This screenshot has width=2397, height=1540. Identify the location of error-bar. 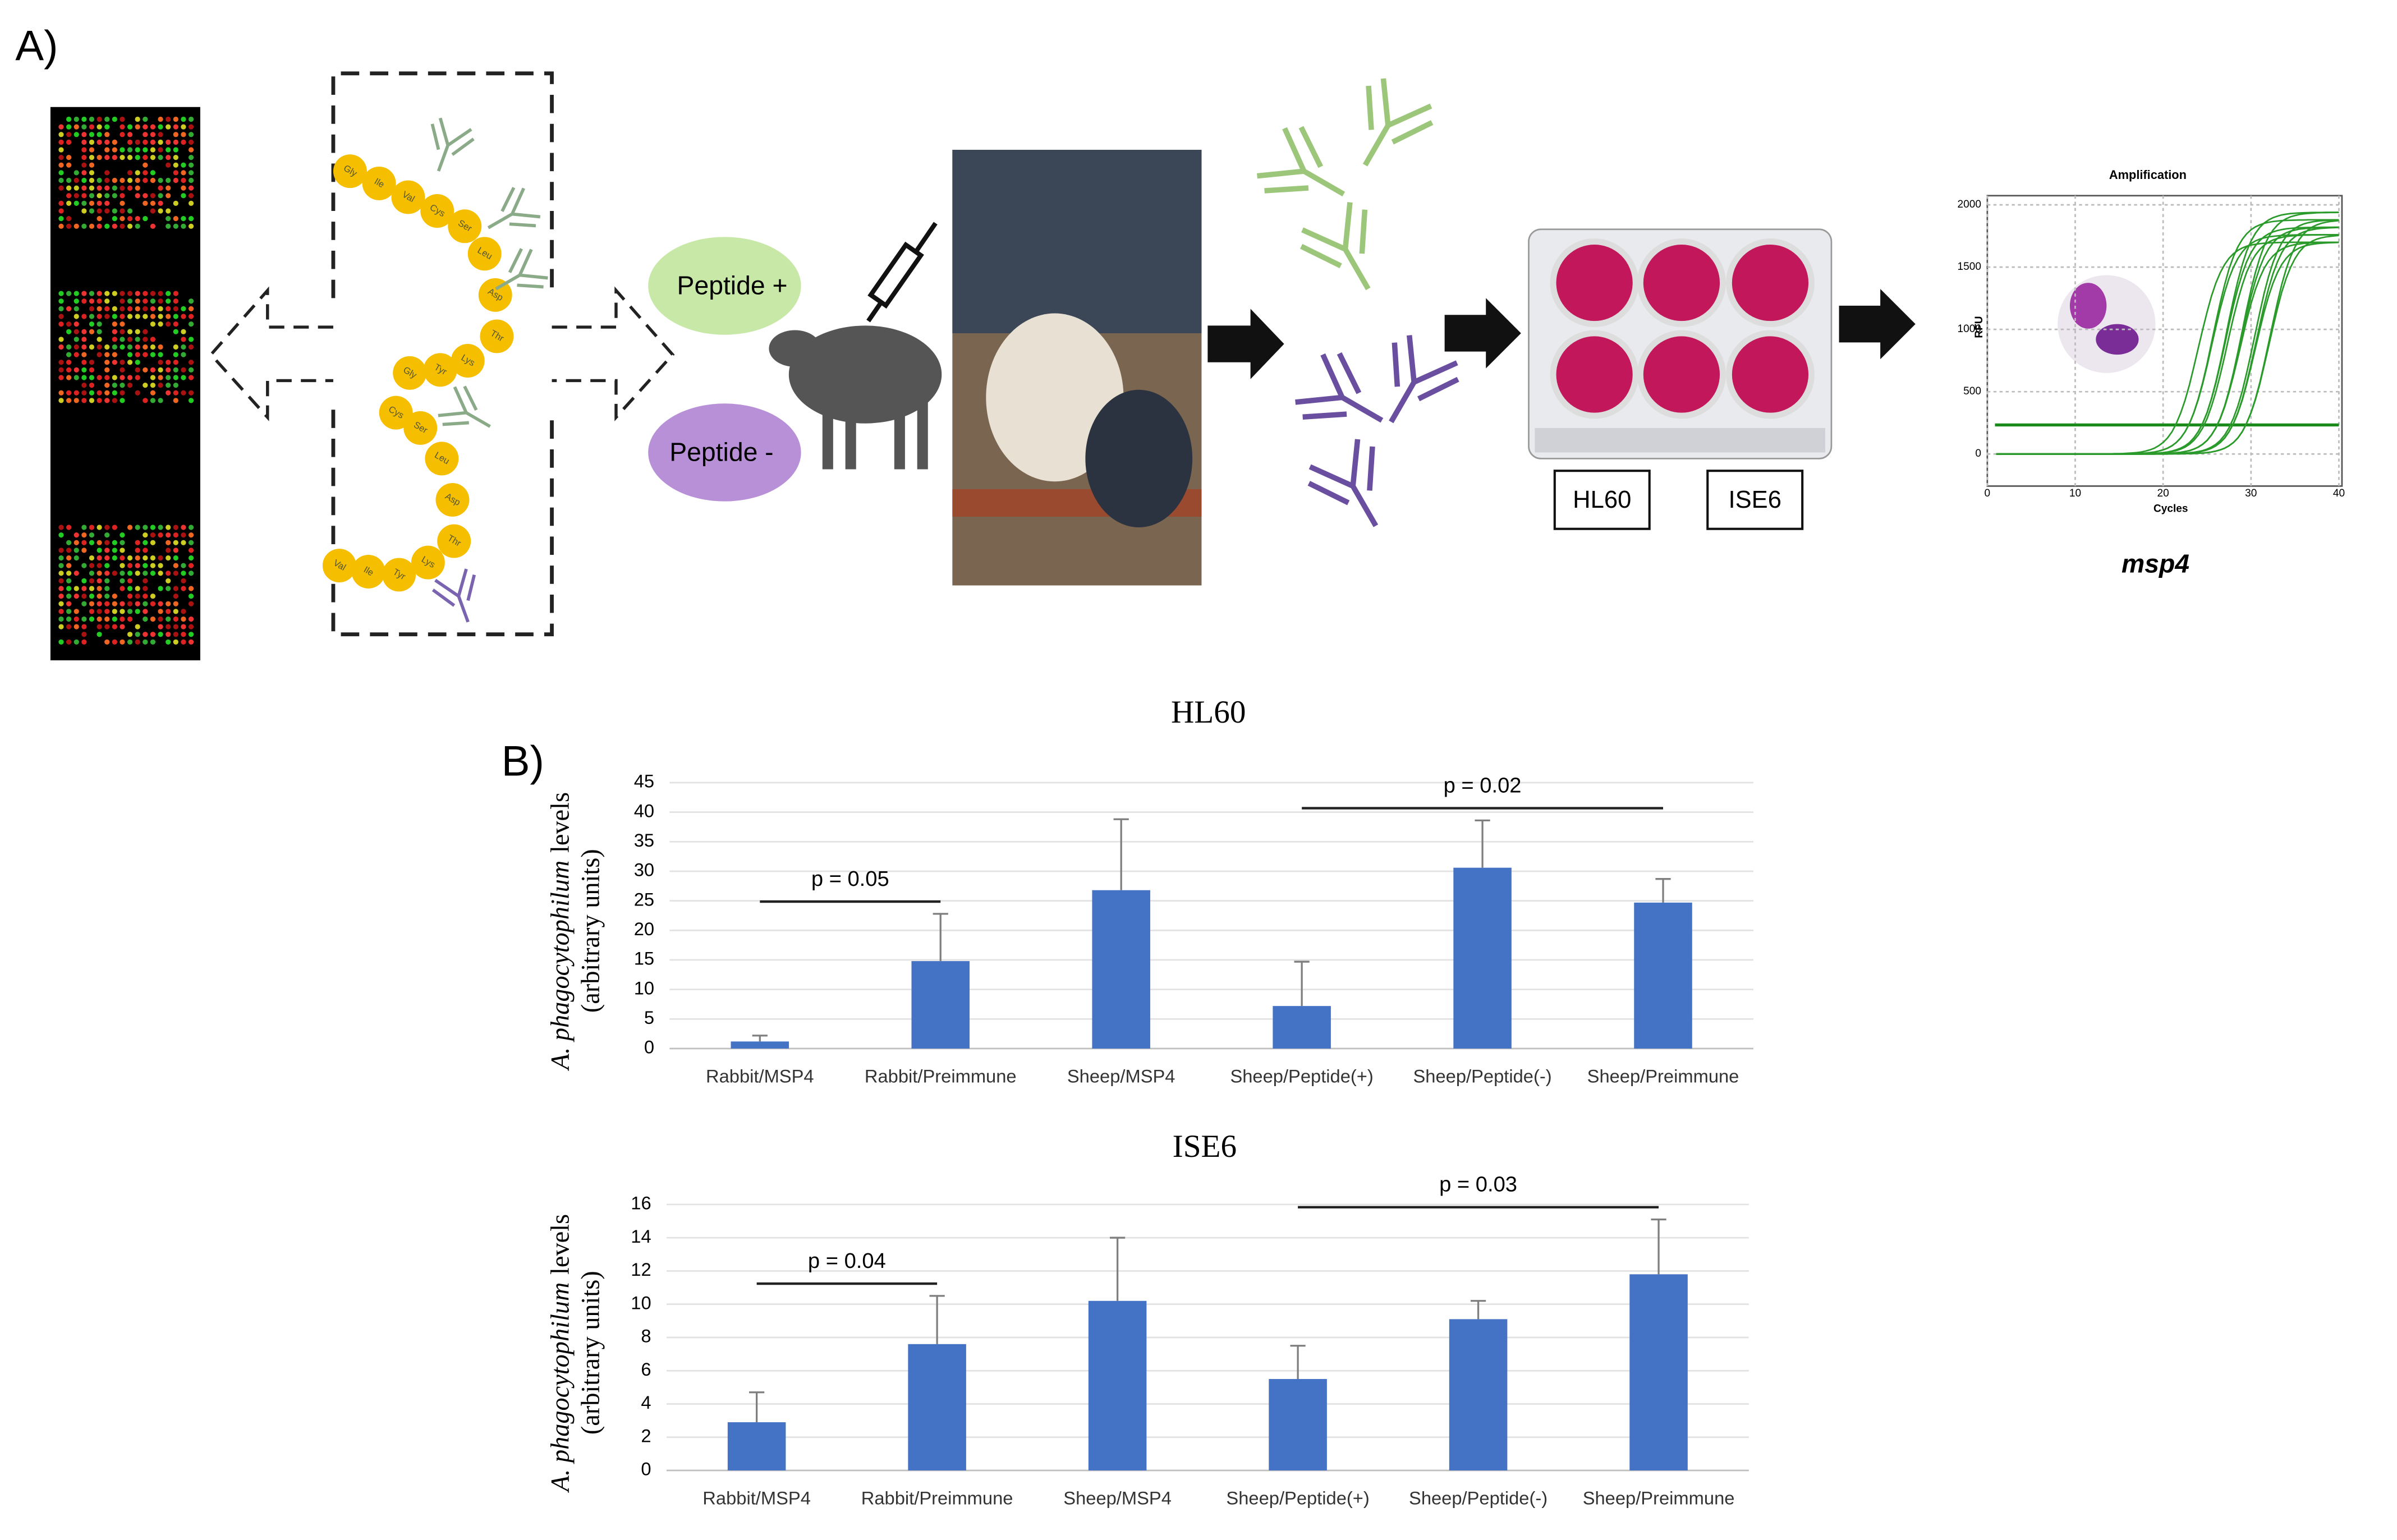
(1117, 1268).